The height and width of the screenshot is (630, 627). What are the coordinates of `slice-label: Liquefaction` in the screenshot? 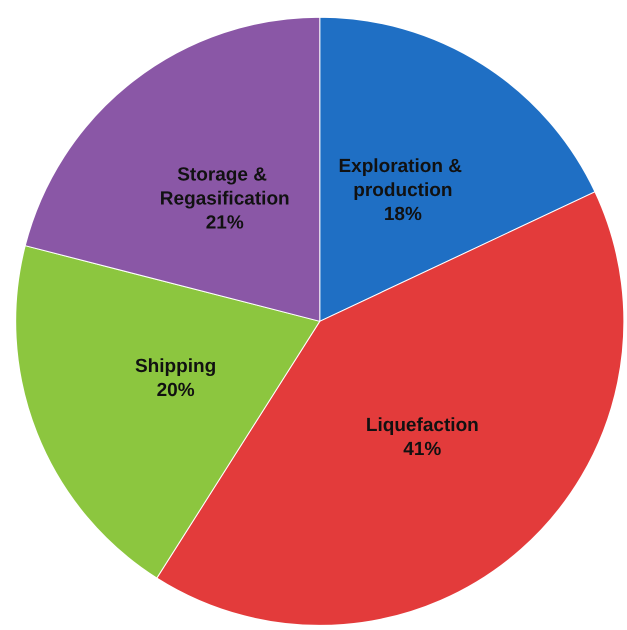 It's located at (422, 425).